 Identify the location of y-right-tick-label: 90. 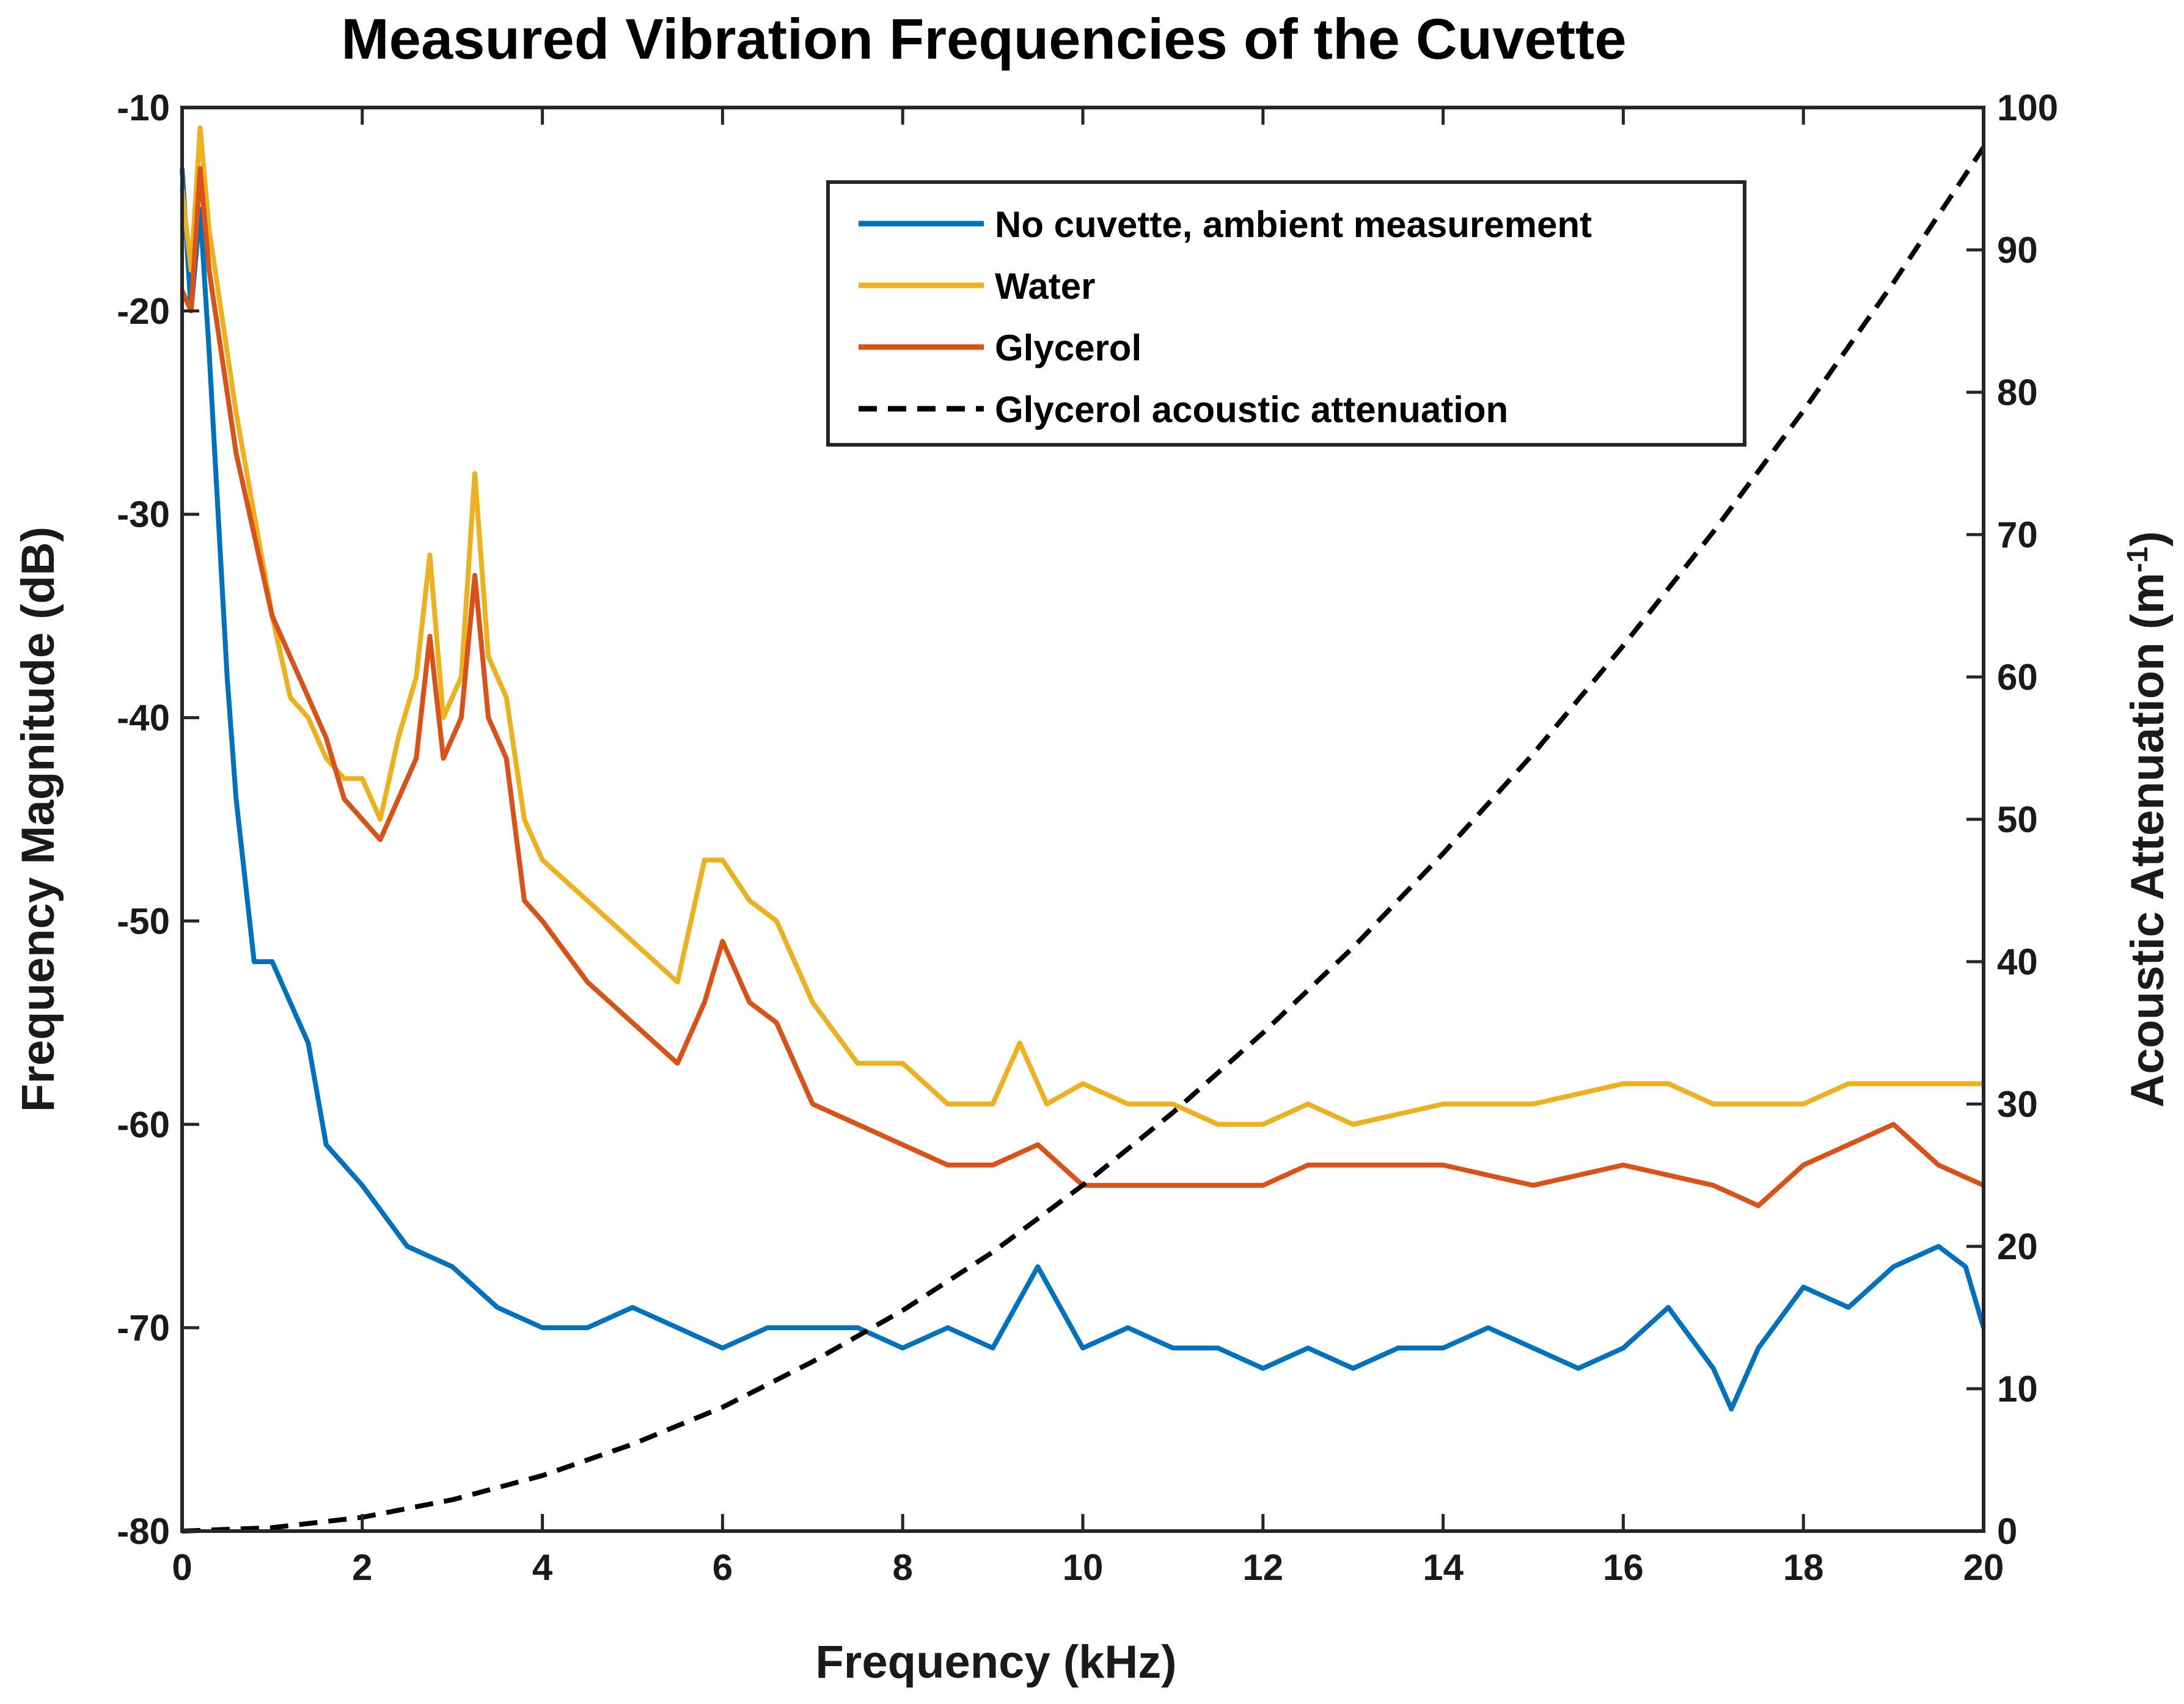
(2017, 250).